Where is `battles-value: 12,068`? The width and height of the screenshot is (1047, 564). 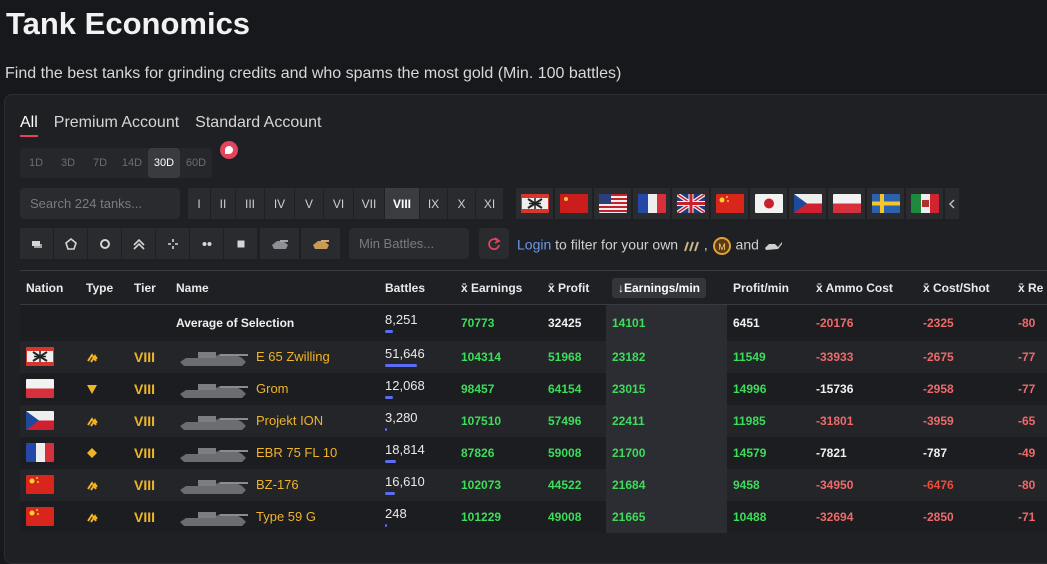
battles-value: 12,068 is located at coordinates (405, 385).